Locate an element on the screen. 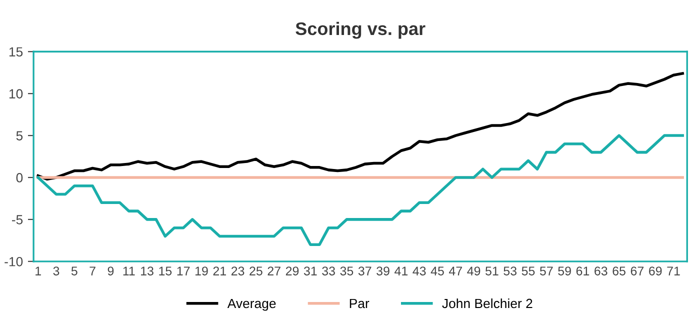 The width and height of the screenshot is (699, 333). y-tick-label: 5 is located at coordinates (19, 135).